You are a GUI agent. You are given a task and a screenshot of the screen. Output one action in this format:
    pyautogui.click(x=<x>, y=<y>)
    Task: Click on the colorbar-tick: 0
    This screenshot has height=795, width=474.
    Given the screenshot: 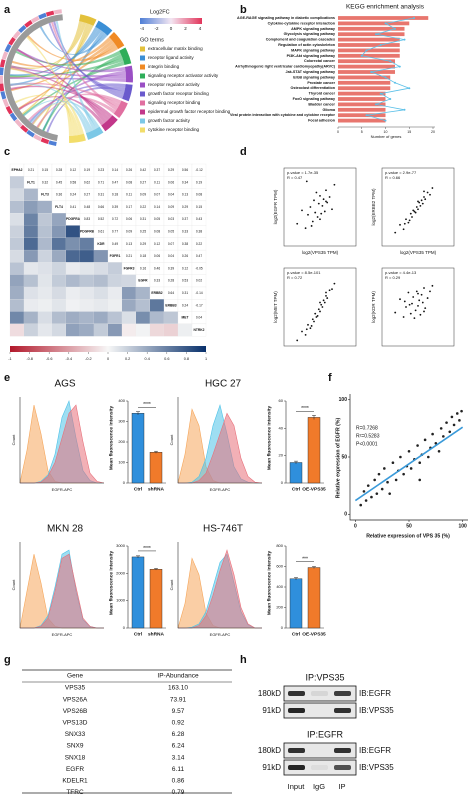 What is the action you would take?
    pyautogui.click(x=108, y=359)
    